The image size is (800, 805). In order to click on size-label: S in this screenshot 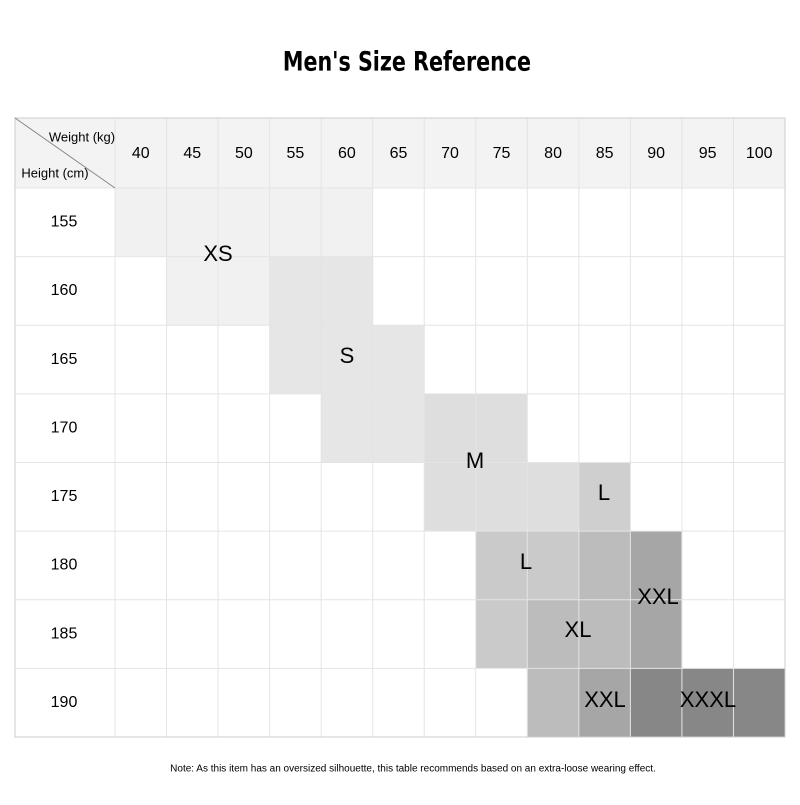, I will do `click(347, 355)`.